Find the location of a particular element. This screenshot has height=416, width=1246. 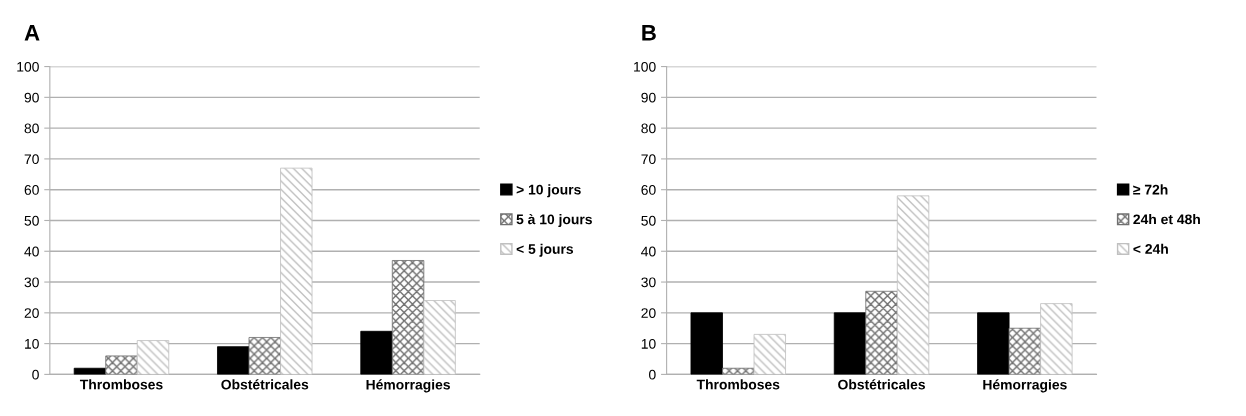

chart-title: B is located at coordinates (649, 33).